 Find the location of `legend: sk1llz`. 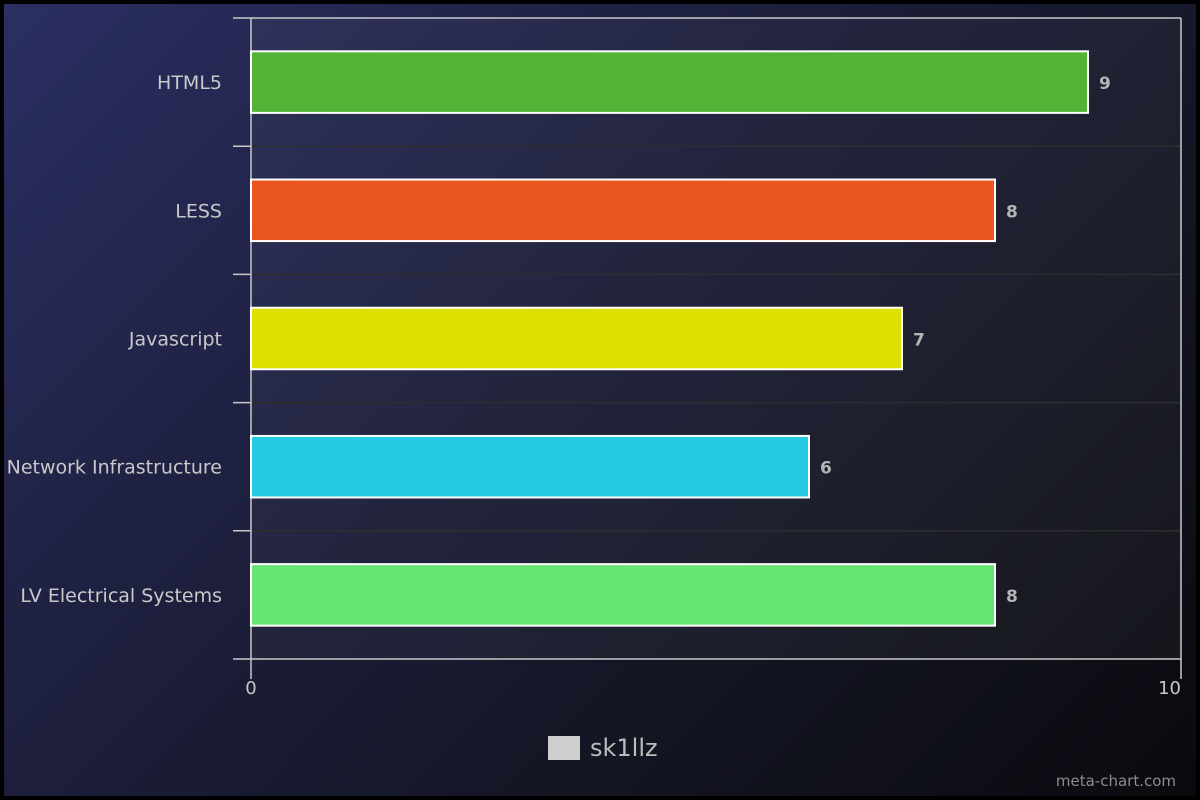

legend: sk1llz is located at coordinates (603, 748).